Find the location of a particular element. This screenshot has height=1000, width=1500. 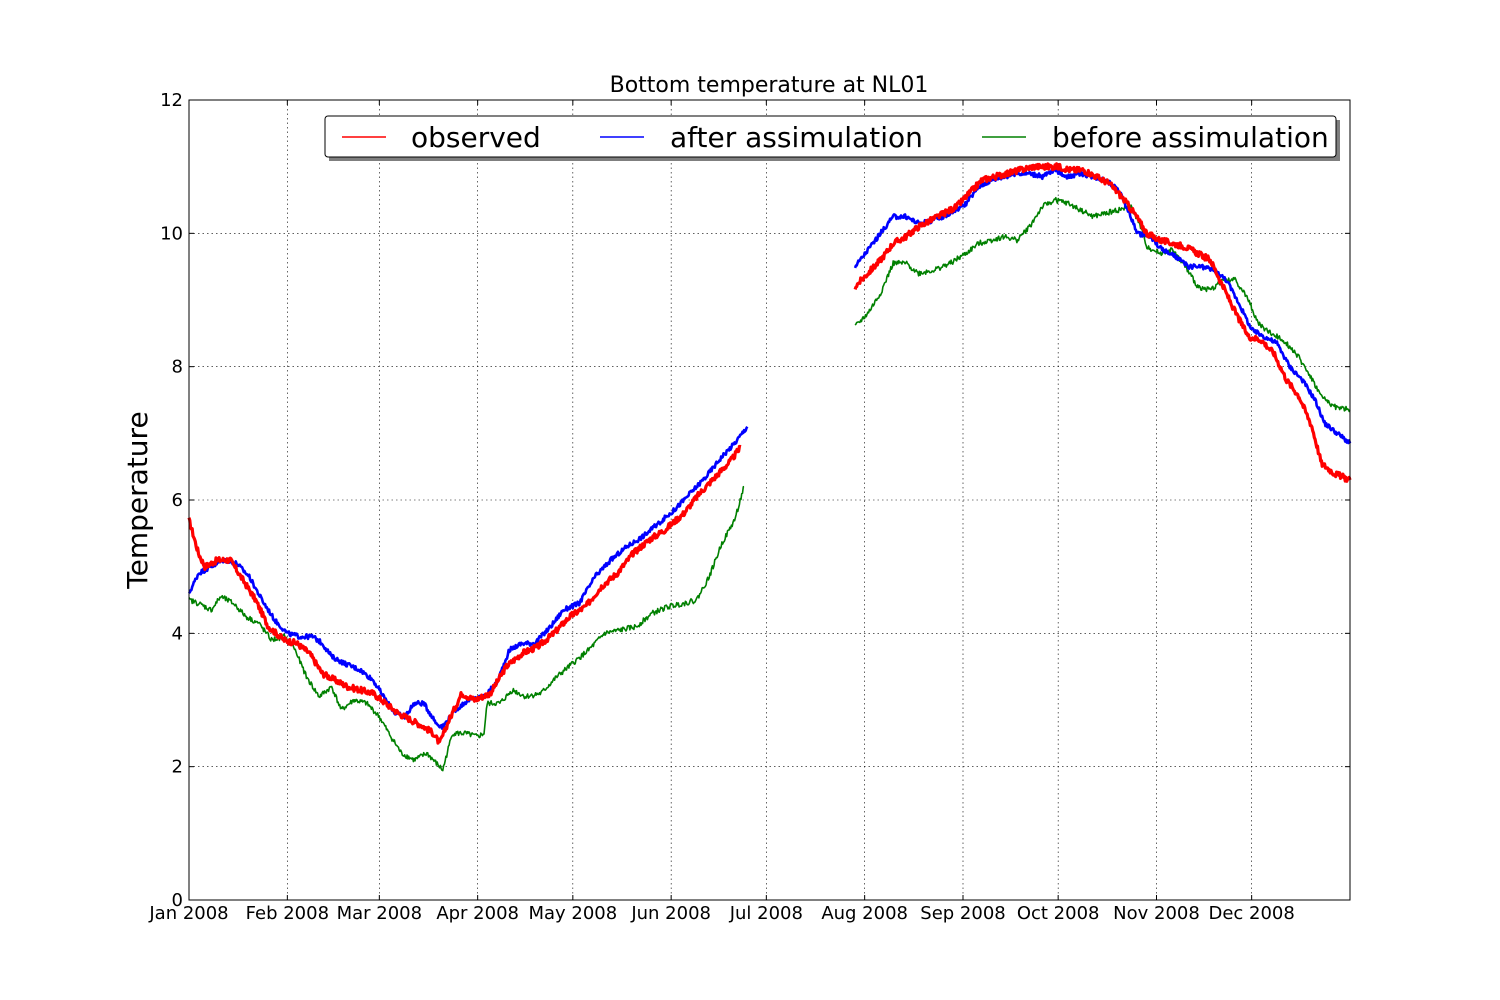

x-tick-label: Jul 2008 is located at coordinates (766, 913).